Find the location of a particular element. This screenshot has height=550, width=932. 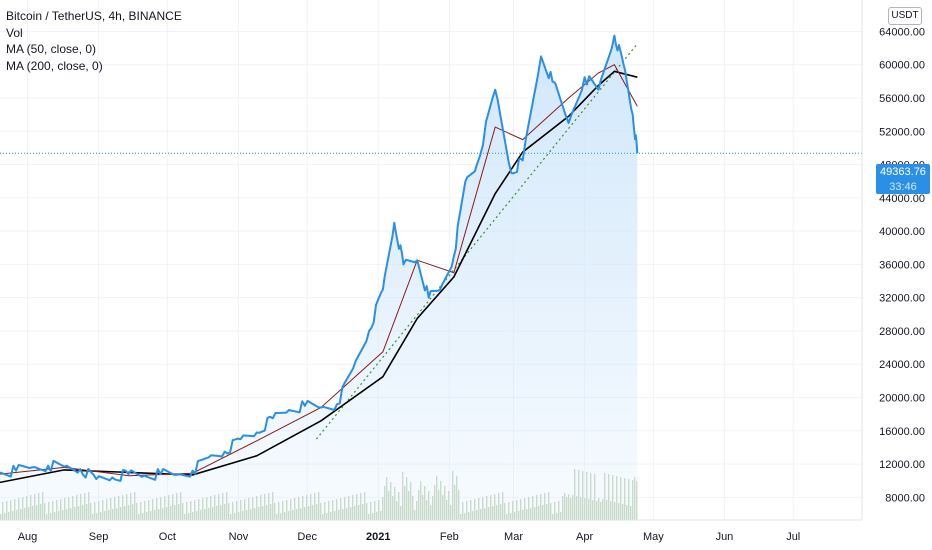

ma200-legend: MA (200, close, 0) is located at coordinates (54, 65).